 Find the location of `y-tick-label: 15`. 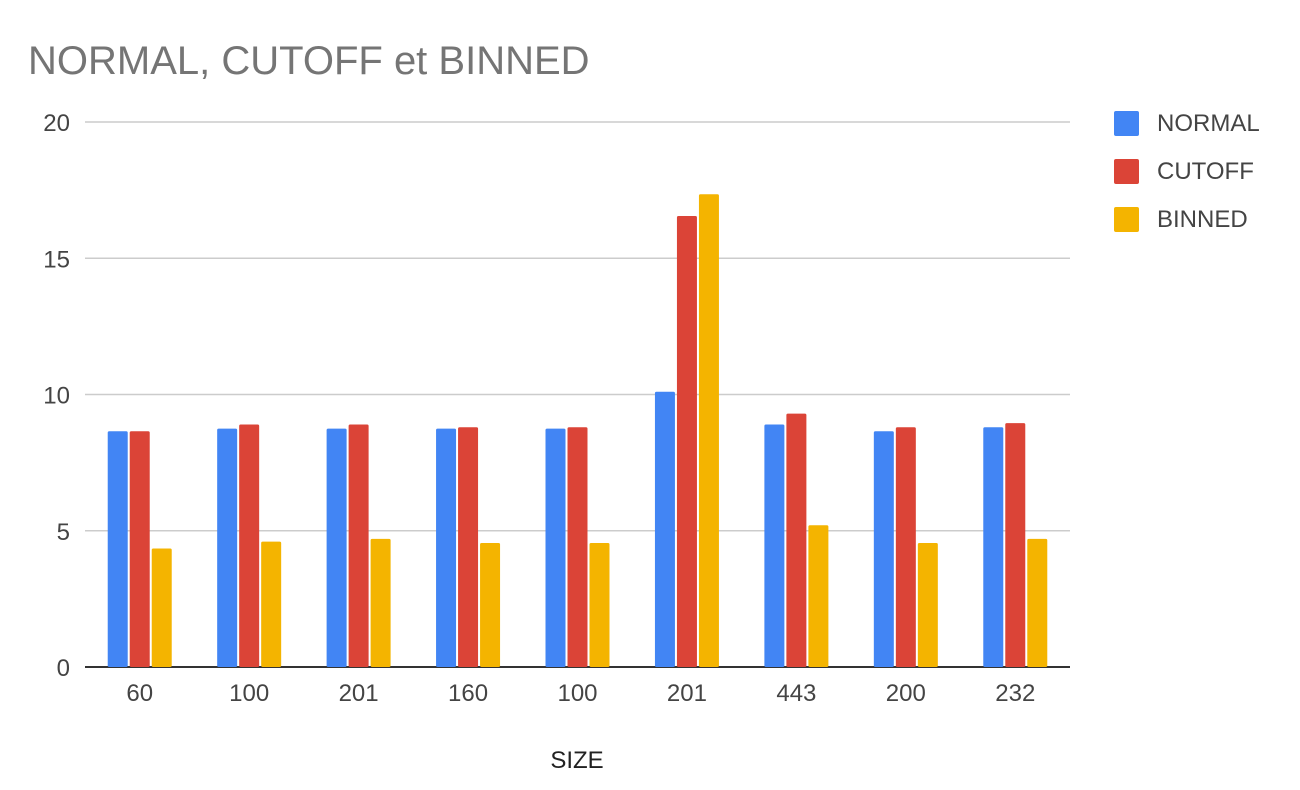

y-tick-label: 15 is located at coordinates (56, 259).